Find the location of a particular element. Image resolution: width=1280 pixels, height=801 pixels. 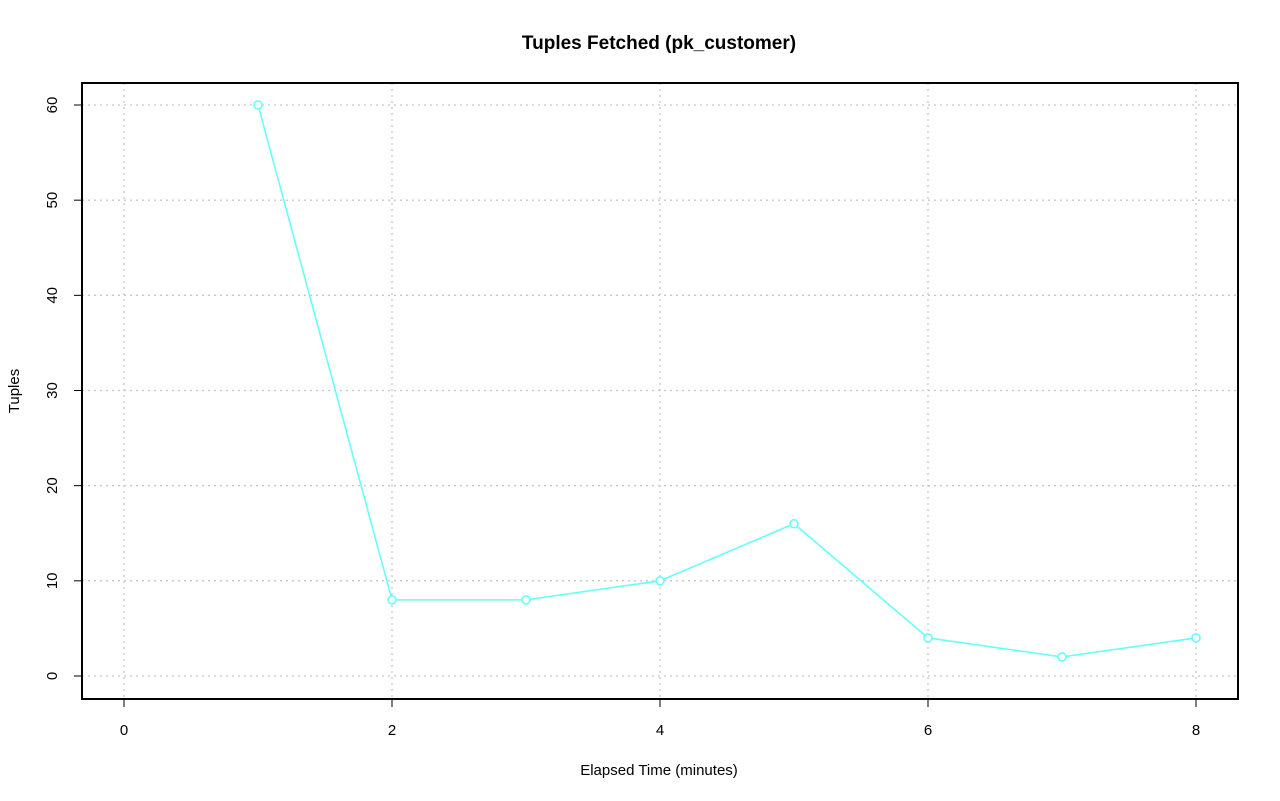

y-axis: 0 10 20 30 40 50 60 is located at coordinates (63, 388).